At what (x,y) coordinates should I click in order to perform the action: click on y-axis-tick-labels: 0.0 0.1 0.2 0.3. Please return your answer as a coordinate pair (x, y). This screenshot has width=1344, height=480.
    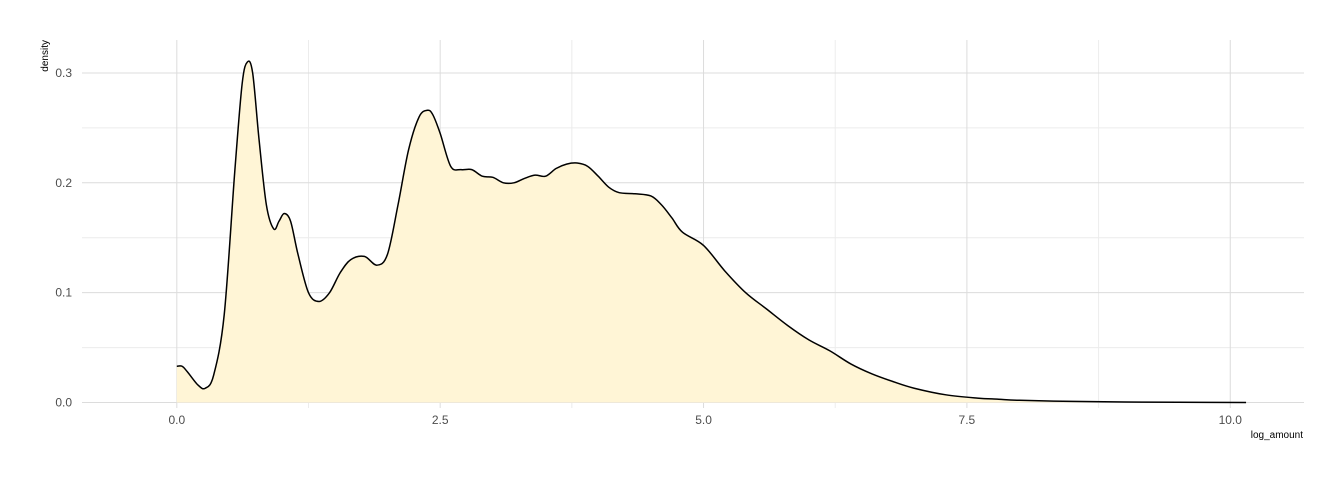
    Looking at the image, I should click on (63, 238).